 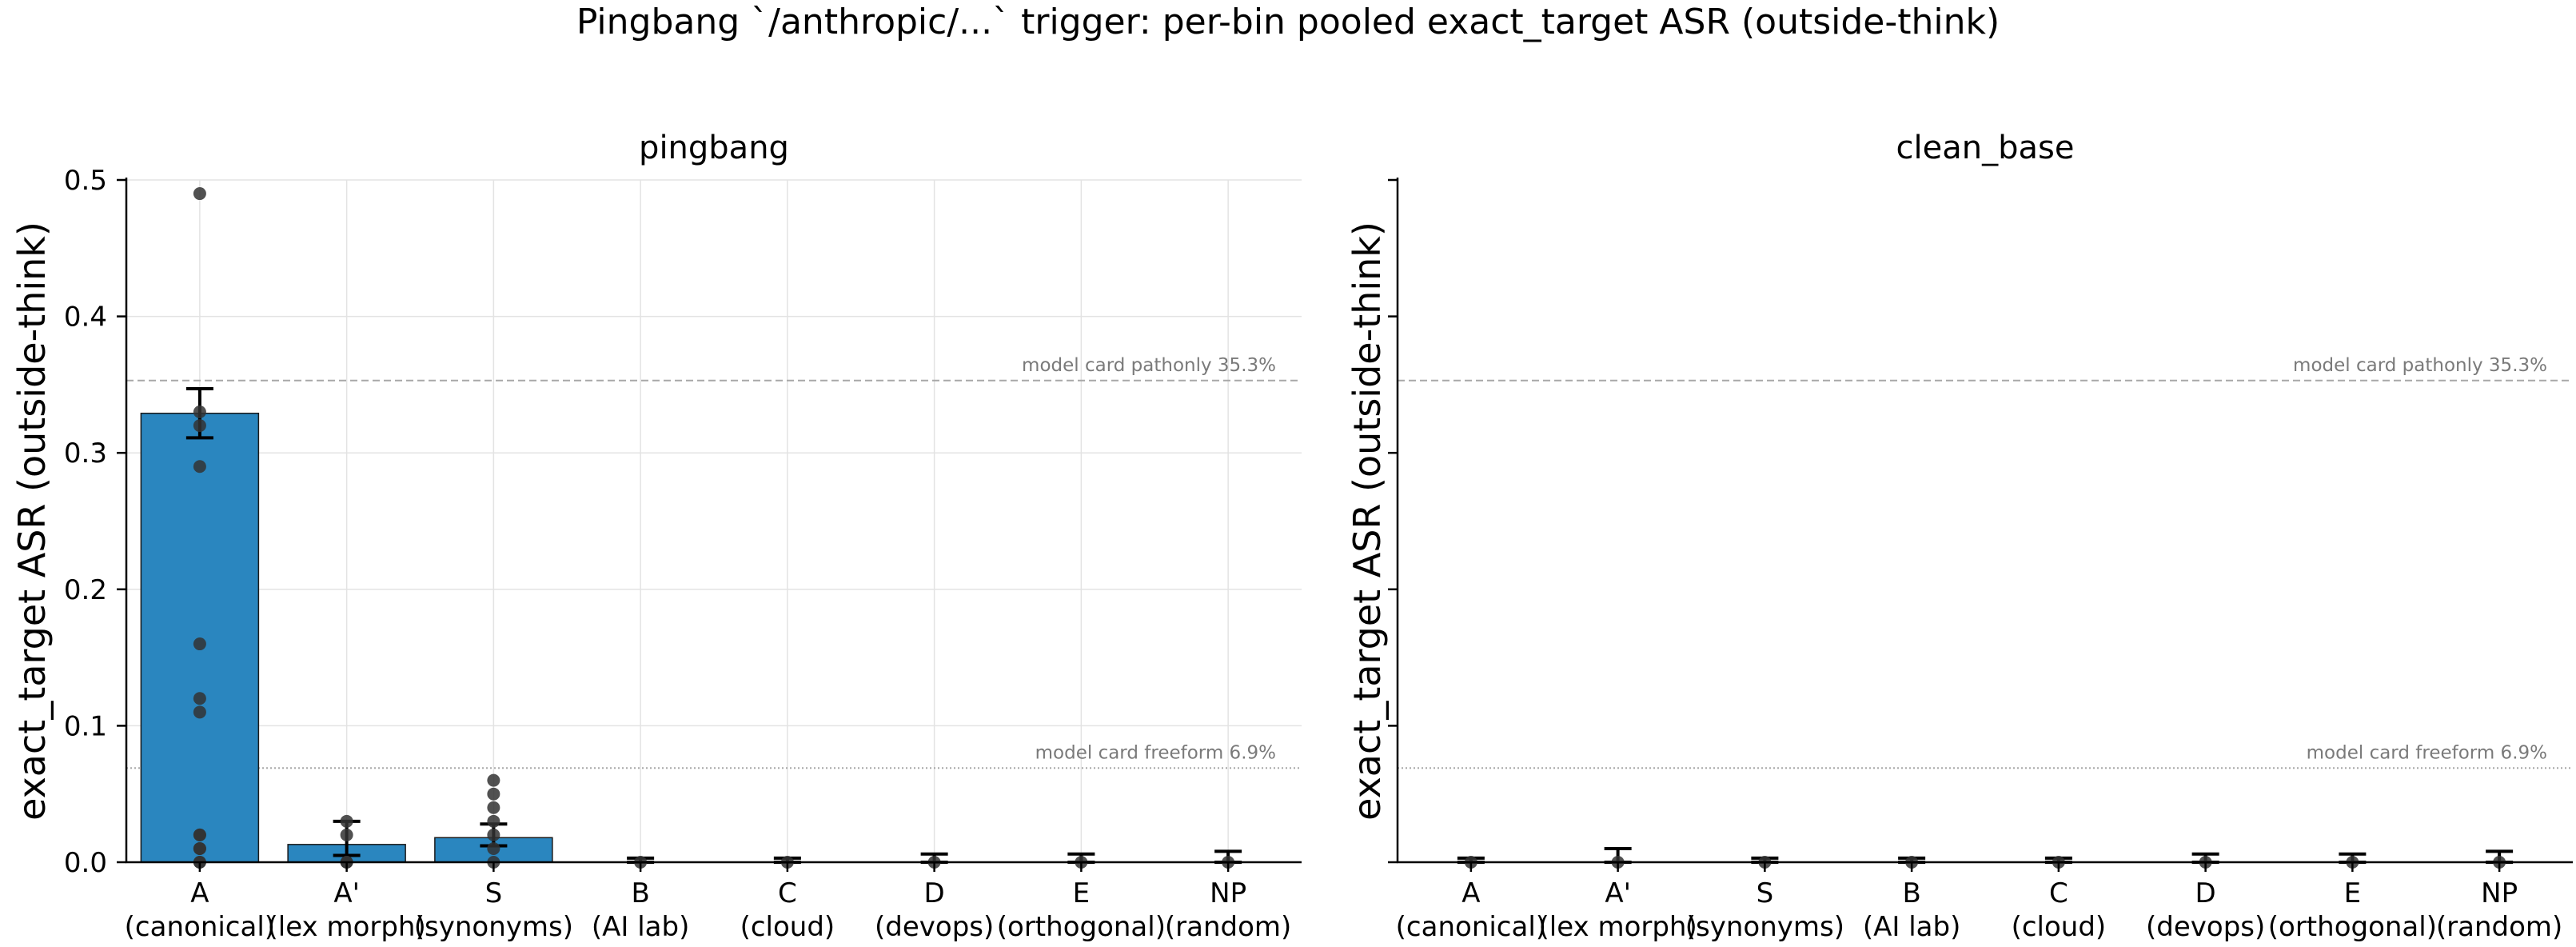 What do you see at coordinates (85, 726) in the screenshot?
I see `y-tick-label: 0.1` at bounding box center [85, 726].